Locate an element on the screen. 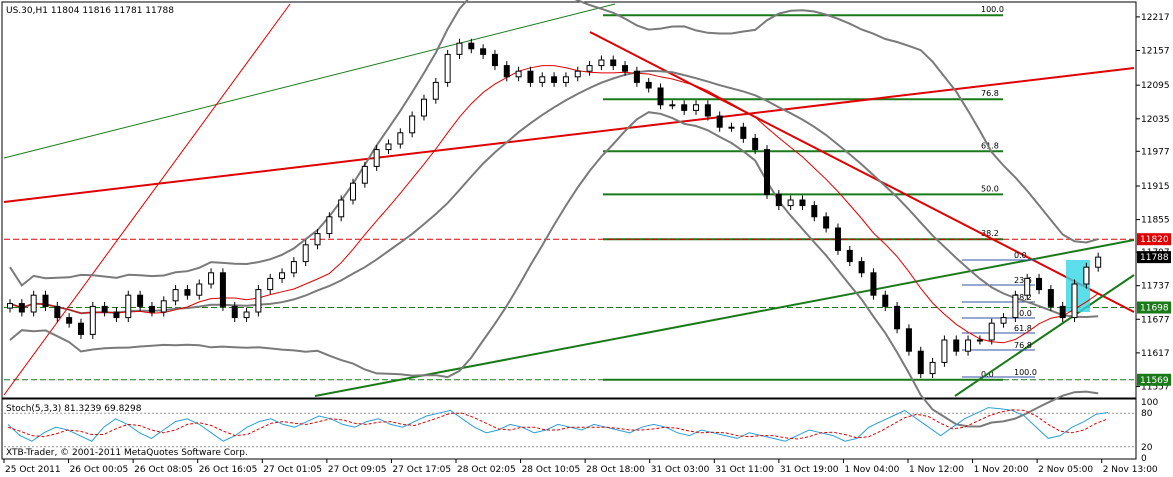  small-fib-label: 61.8 is located at coordinates (1023, 328).